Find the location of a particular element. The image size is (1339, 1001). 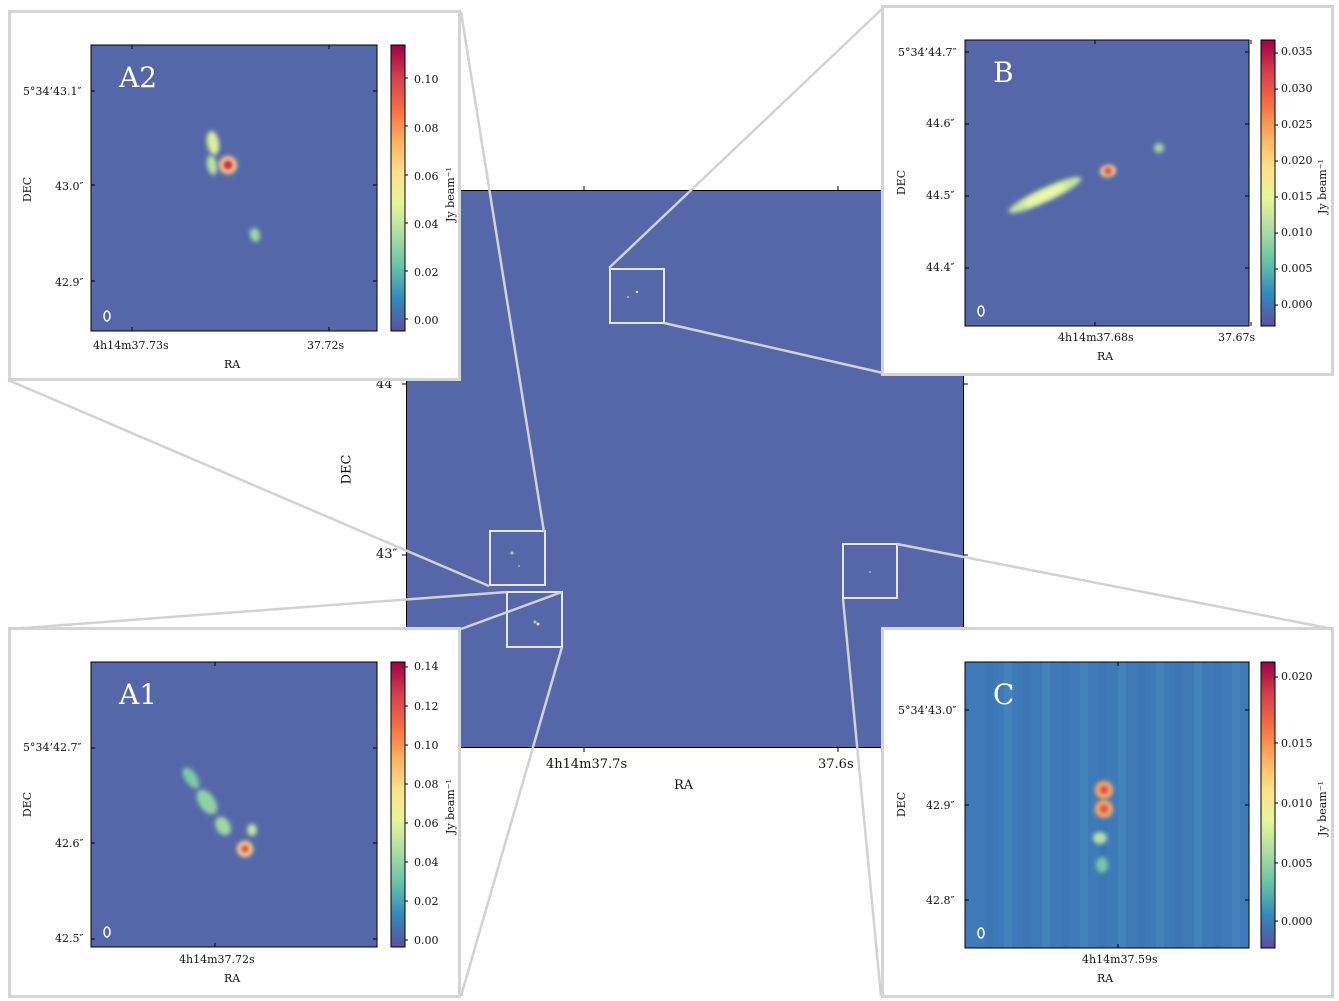

a1-cbar-tick-4: 0.08 is located at coordinates (426, 784).